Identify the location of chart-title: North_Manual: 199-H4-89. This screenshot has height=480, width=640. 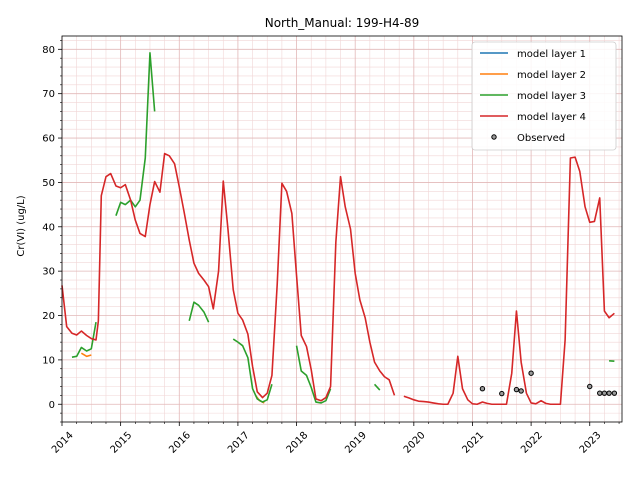
(342, 23).